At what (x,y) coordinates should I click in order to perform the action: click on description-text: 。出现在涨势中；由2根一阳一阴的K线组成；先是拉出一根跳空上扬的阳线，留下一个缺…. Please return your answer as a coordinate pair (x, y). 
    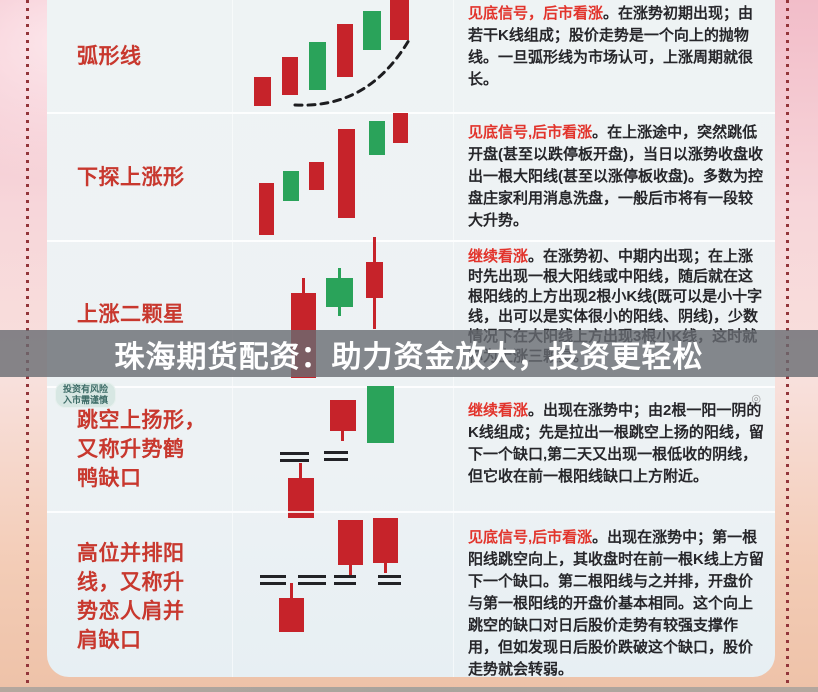
    Looking at the image, I should click on (616, 443).